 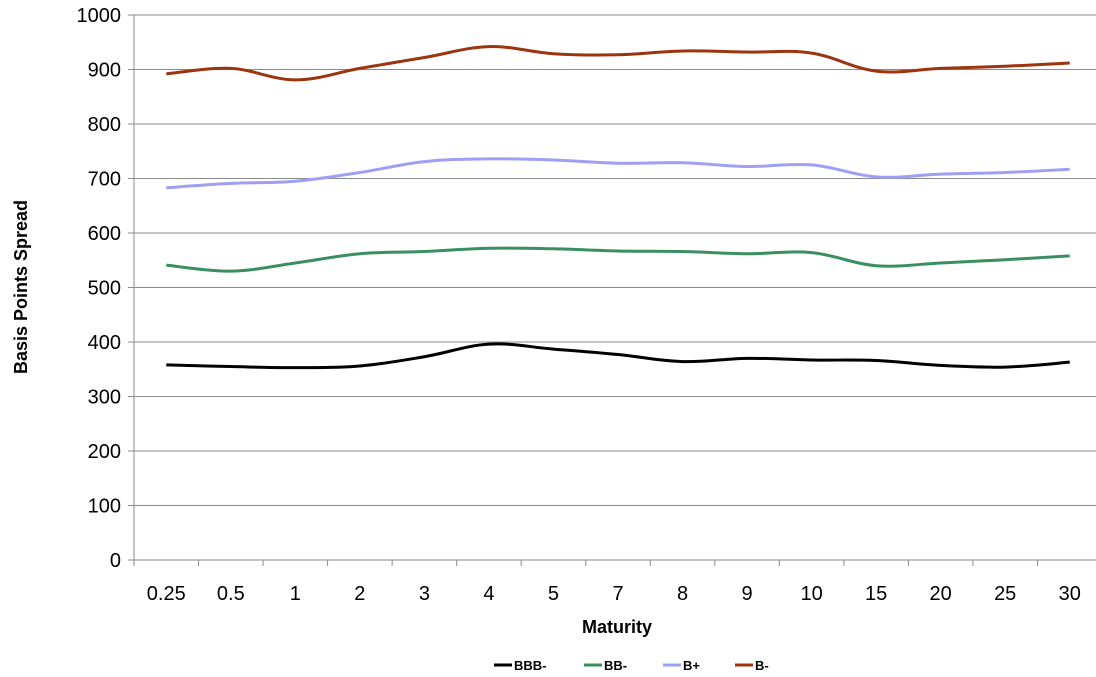 What do you see at coordinates (104, 507) in the screenshot?
I see `y-tick-label: 100` at bounding box center [104, 507].